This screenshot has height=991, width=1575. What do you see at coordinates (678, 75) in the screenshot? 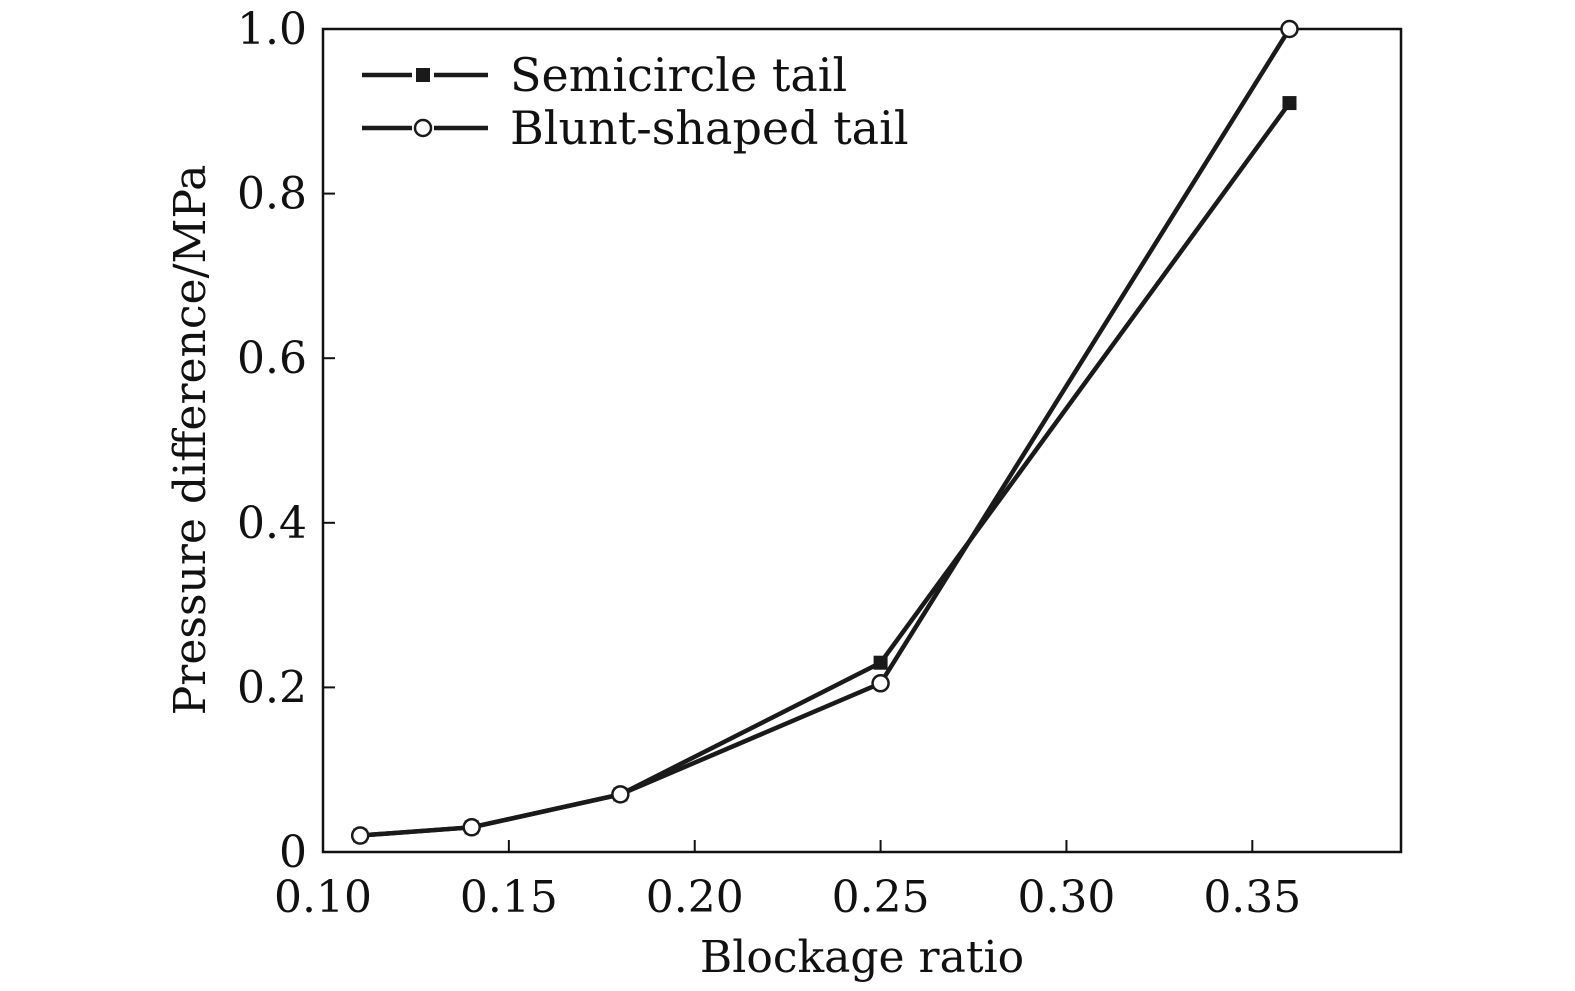
I see `legend-label: Semicircle tail` at bounding box center [678, 75].